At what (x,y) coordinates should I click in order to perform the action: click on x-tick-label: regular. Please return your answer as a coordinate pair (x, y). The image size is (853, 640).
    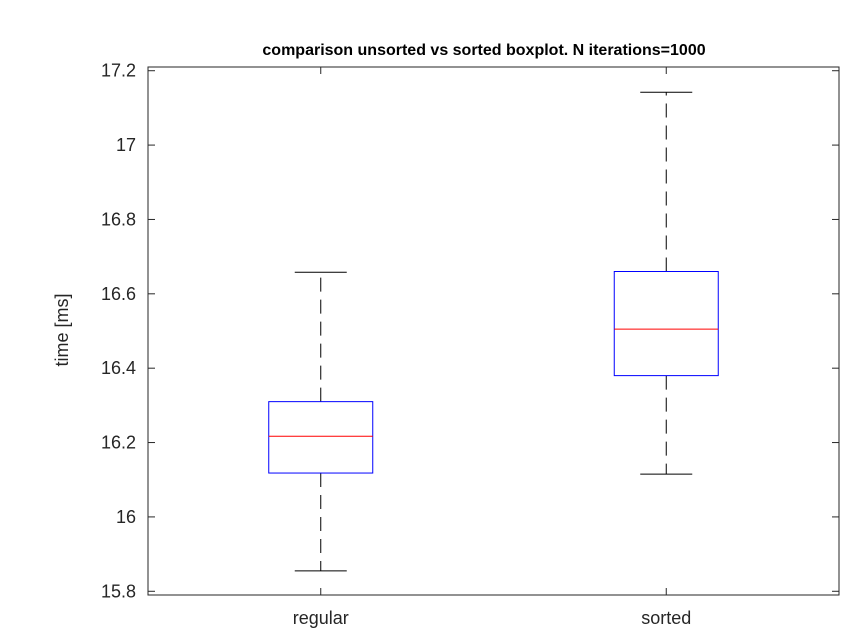
    Looking at the image, I should click on (321, 618).